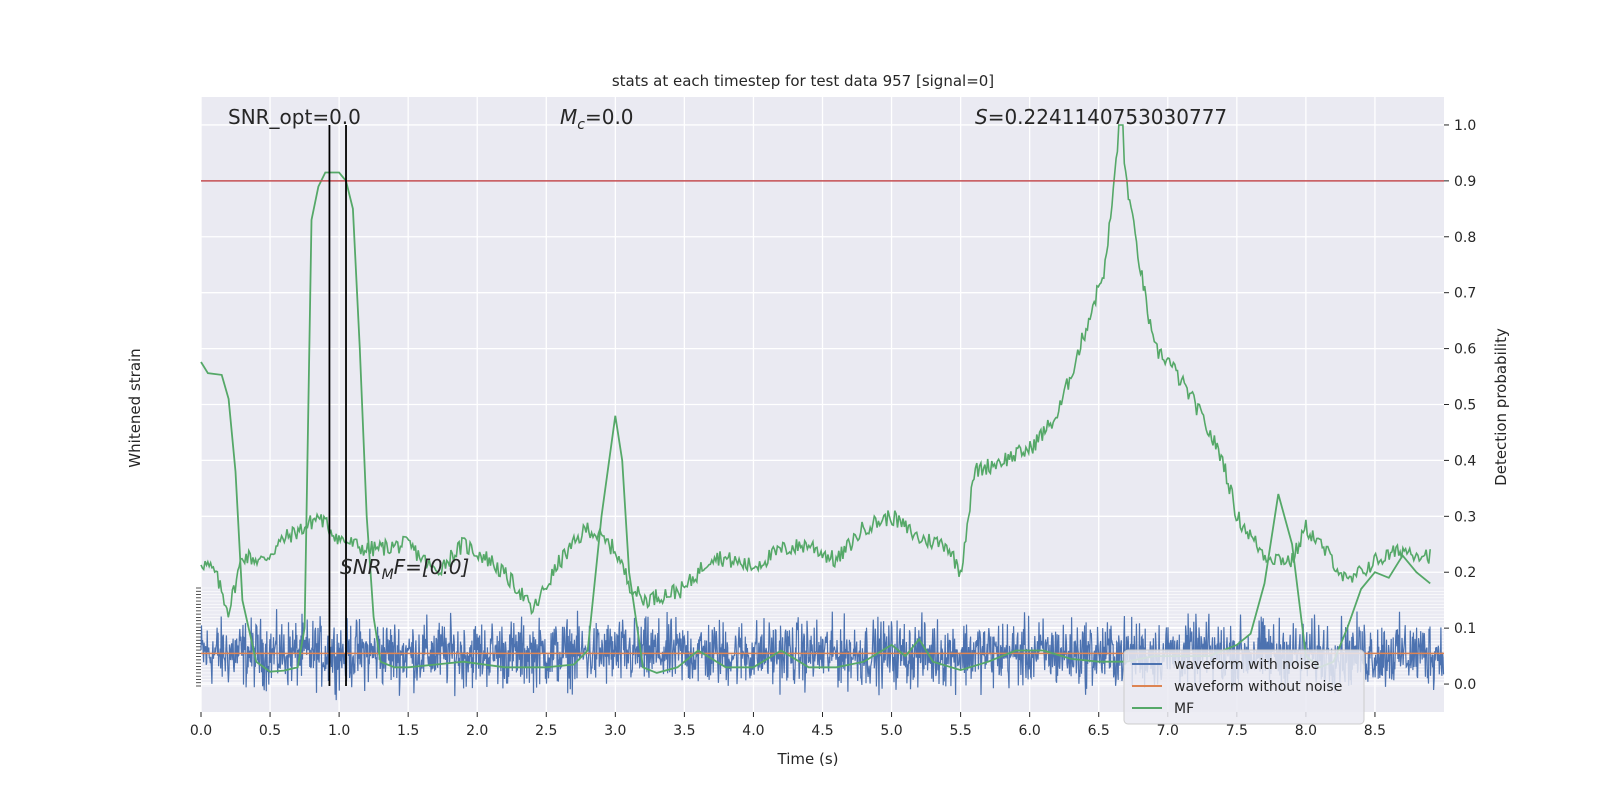 This screenshot has height=800, width=1600. What do you see at coordinates (1465, 517) in the screenshot?
I see `y-tick-label-3: 0.3` at bounding box center [1465, 517].